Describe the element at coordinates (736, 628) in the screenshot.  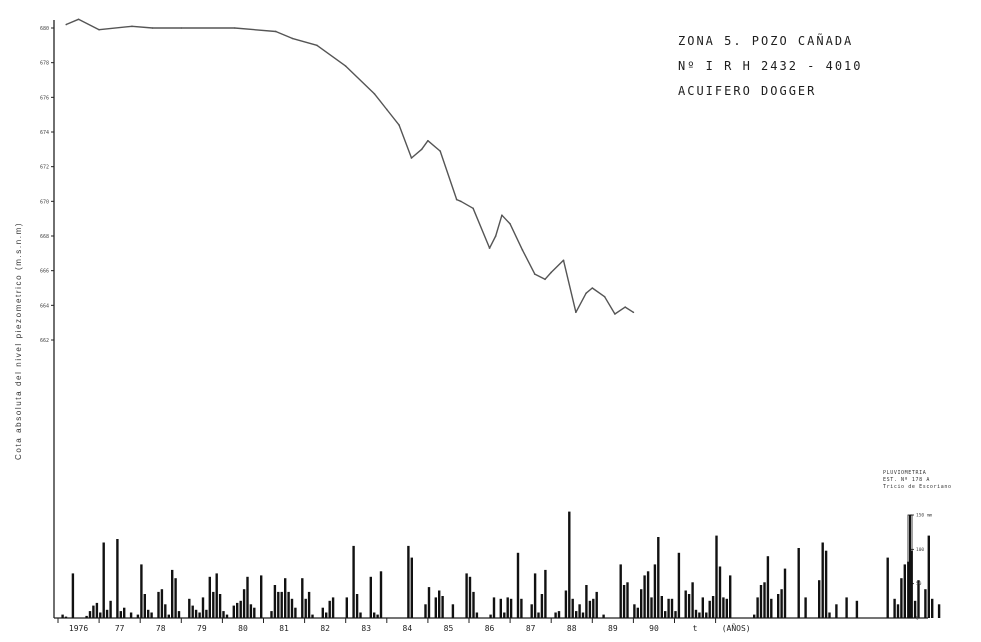
I see `x-tick-label: (AÑOS)` at that location.